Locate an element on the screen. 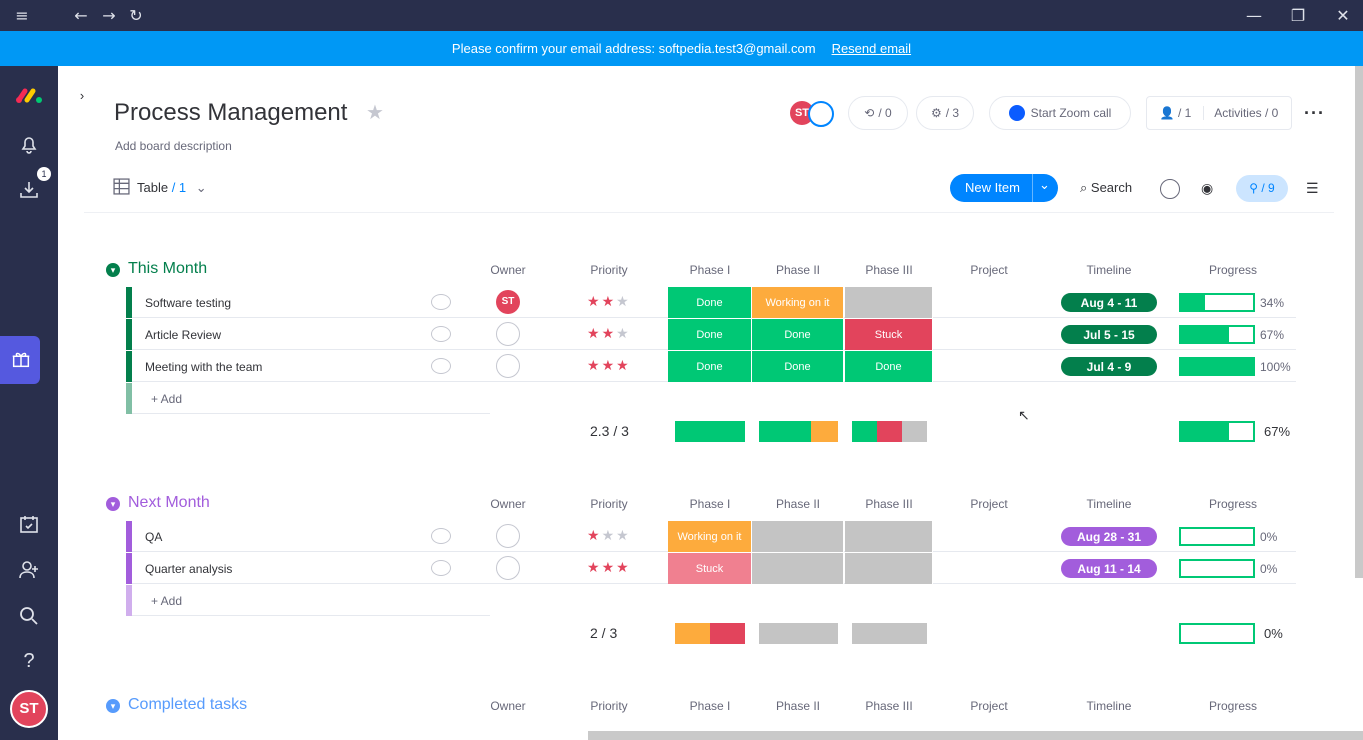  status-cell-phase-3: Stuck is located at coordinates (889, 334).